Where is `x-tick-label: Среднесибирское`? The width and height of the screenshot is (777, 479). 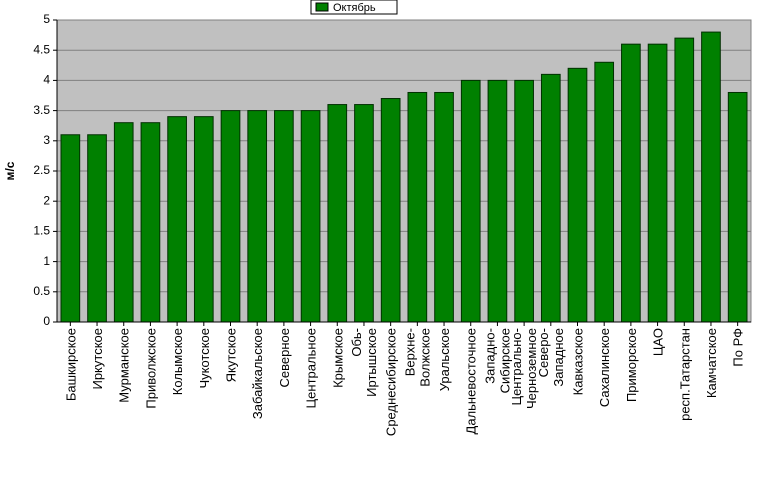 x-tick-label: Среднесибирское is located at coordinates (391, 382).